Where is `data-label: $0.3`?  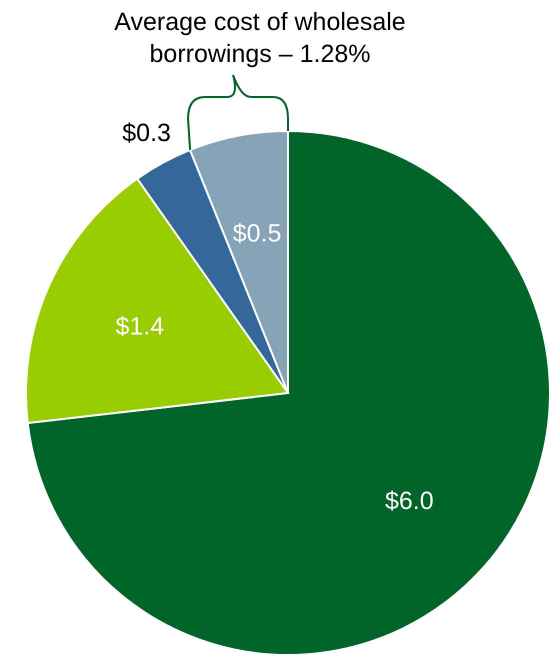 data-label: $0.3 is located at coordinates (146, 132).